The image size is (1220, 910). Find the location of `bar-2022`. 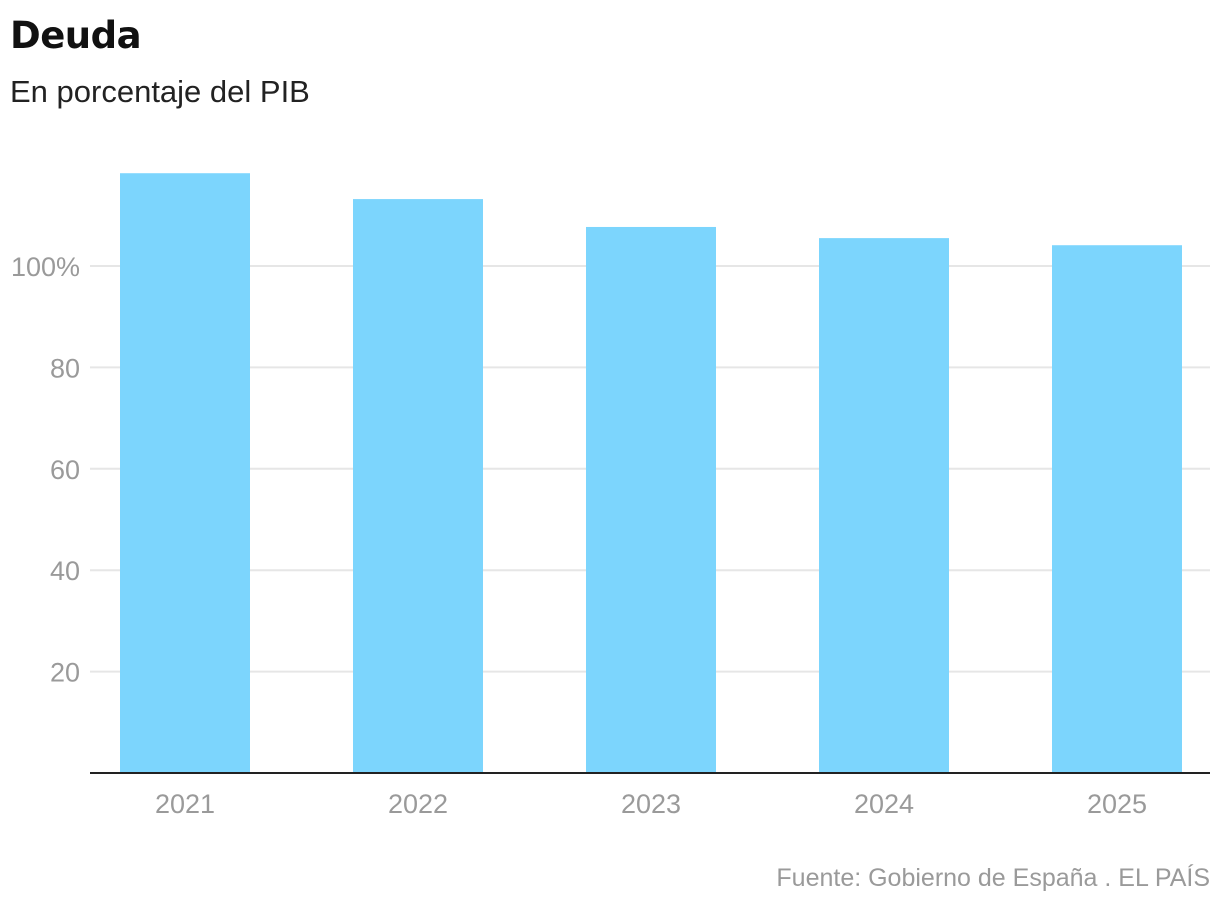

bar-2022 is located at coordinates (418, 486).